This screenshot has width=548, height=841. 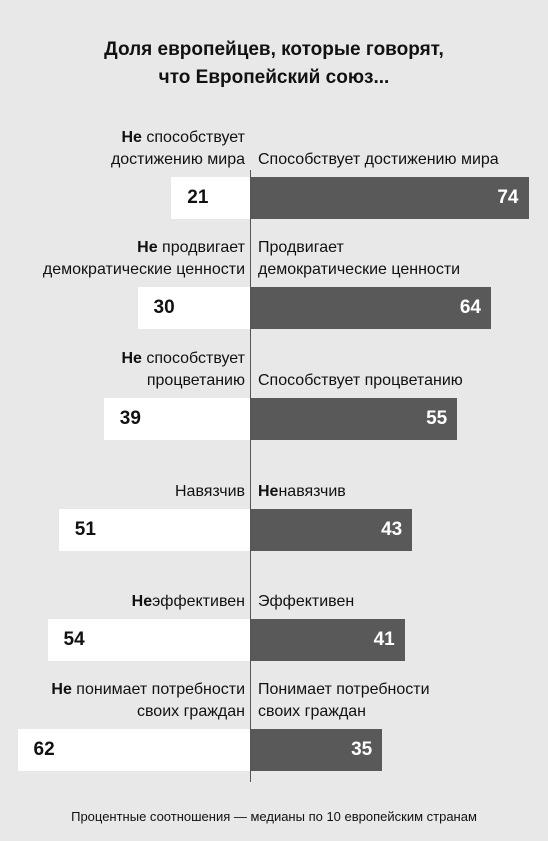 What do you see at coordinates (378, 159) in the screenshot?
I see `category-label-positive-peace: Способствует достижению мира` at bounding box center [378, 159].